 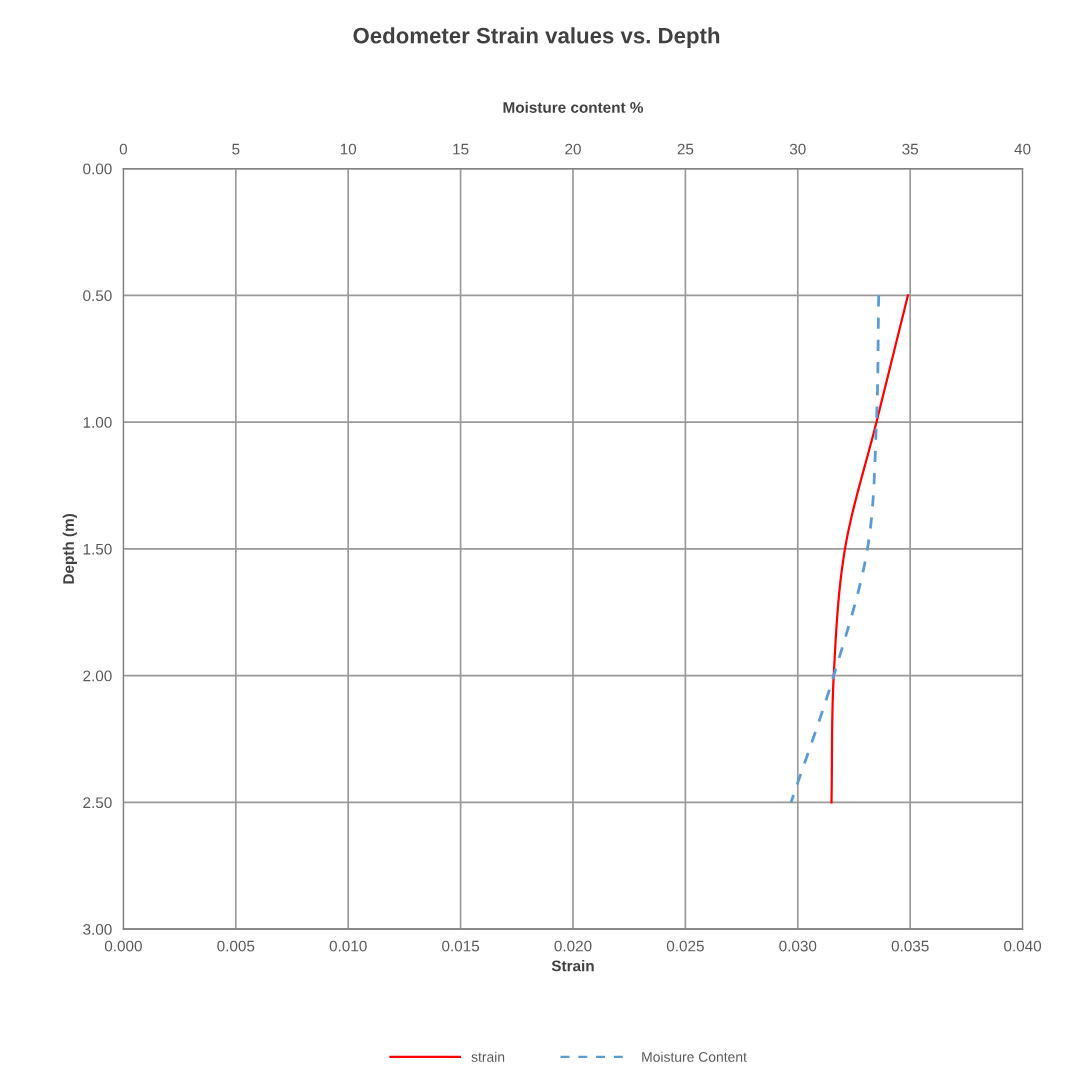 I want to click on x-tick-label: 0.000, so click(x=123, y=946).